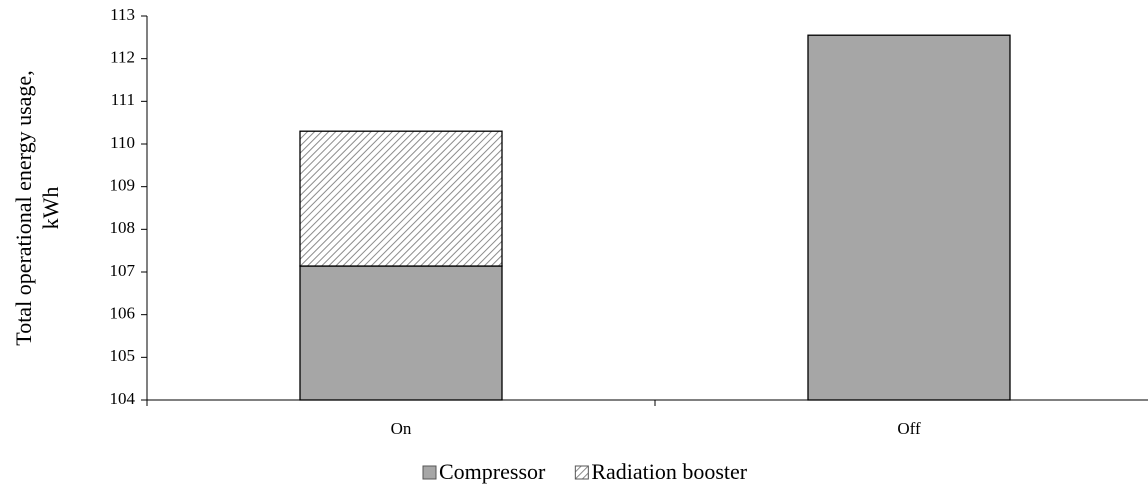 The image size is (1148, 492). I want to click on y-tick-label: 106, so click(123, 313).